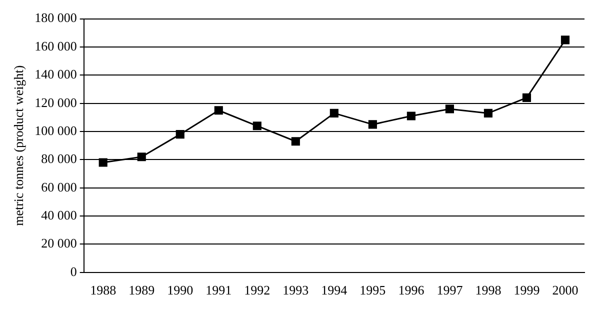  Describe the element at coordinates (141, 290) in the screenshot. I see `x-tick-label: 1989` at that location.